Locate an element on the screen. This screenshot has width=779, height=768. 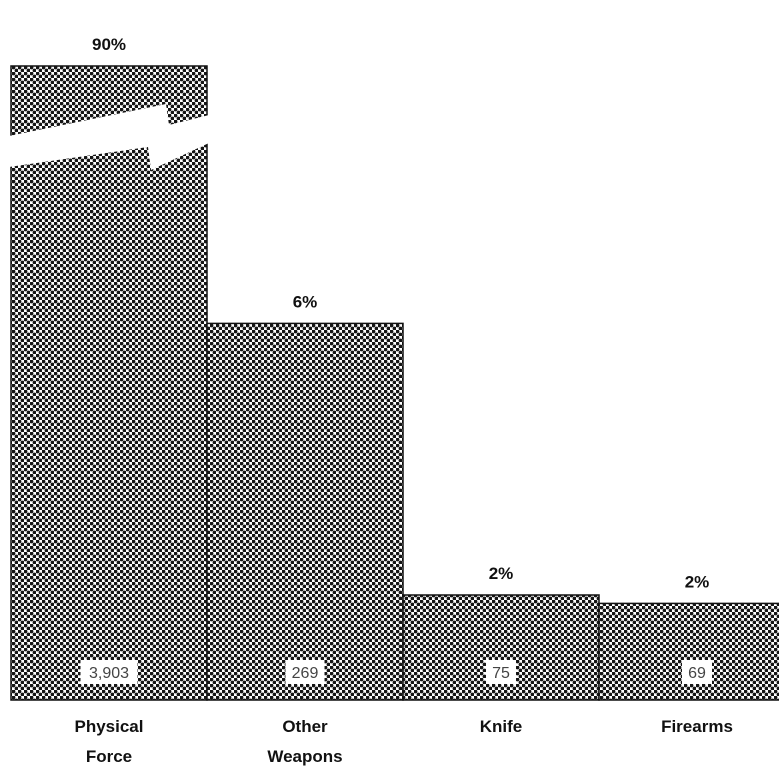
category-label-knife: Knife is located at coordinates (501, 726).